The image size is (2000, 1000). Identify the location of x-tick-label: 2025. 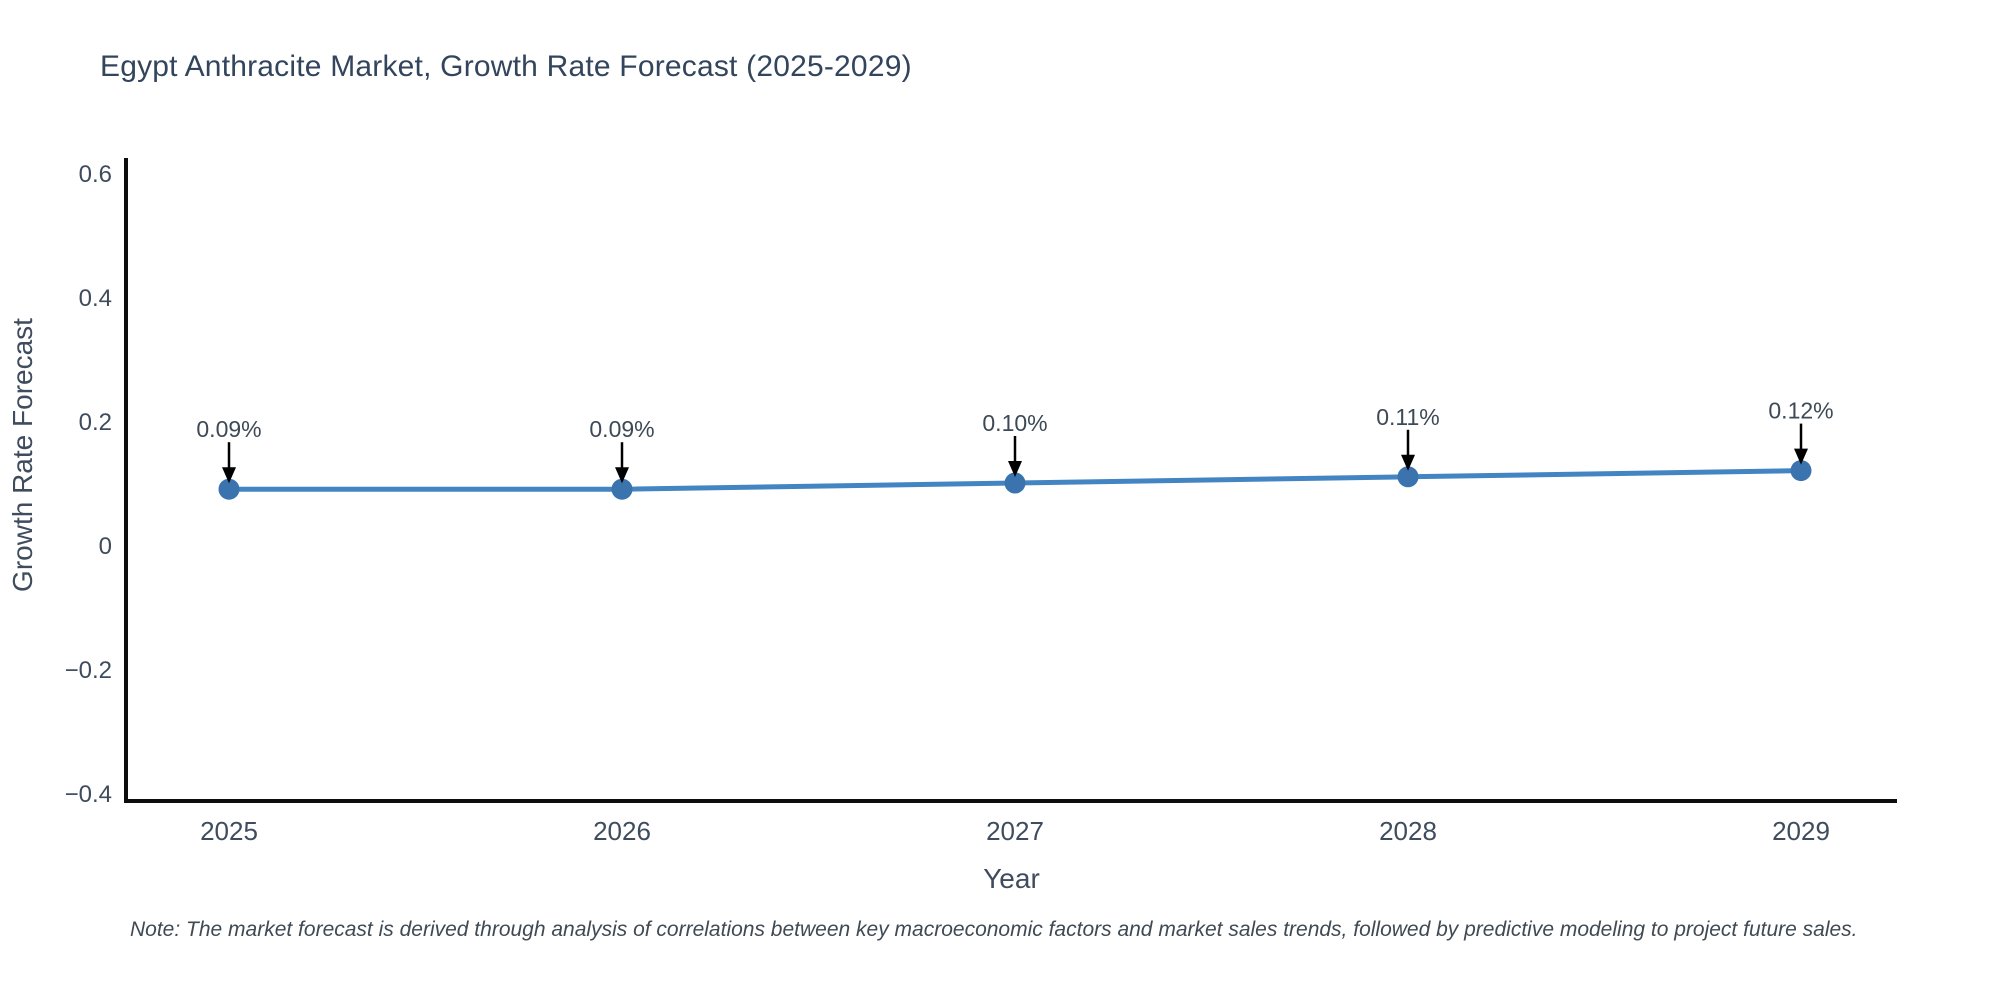
(229, 831).